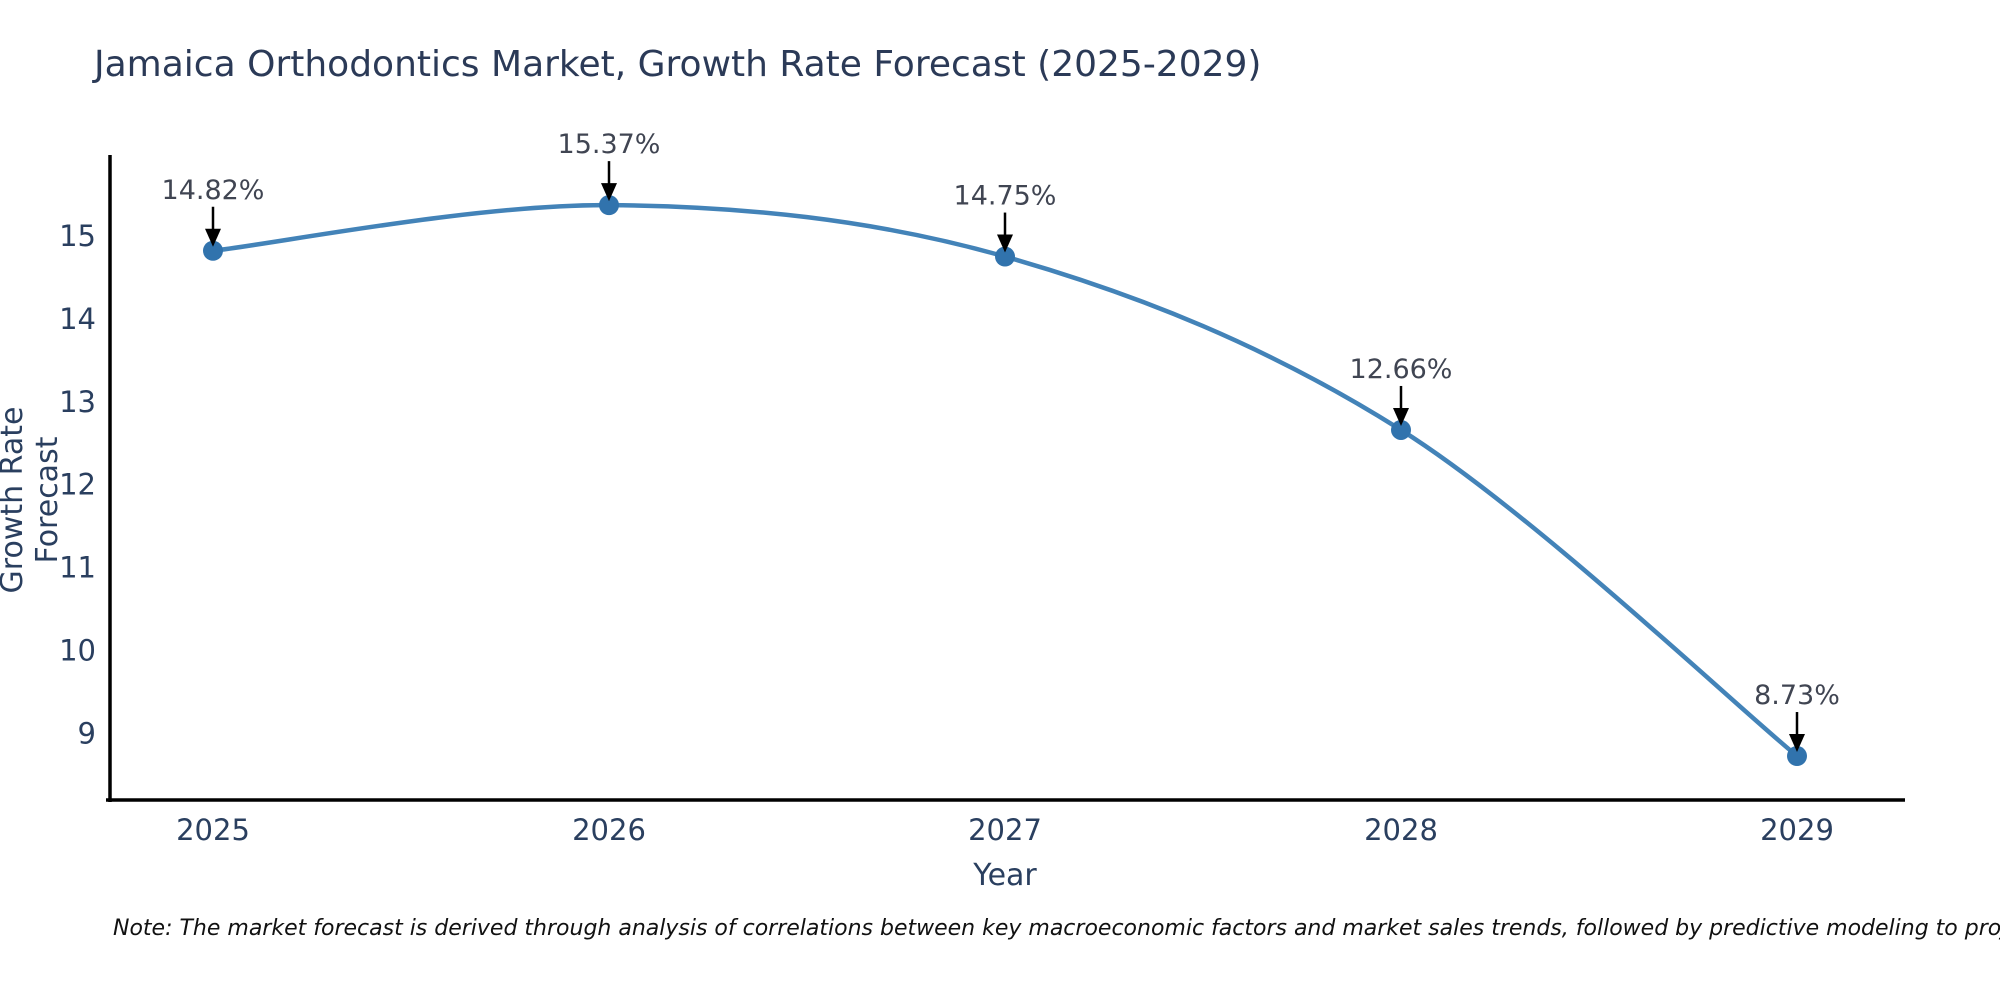 This screenshot has height=1000, width=2000. What do you see at coordinates (1401, 369) in the screenshot?
I see `data-point-label: 12.66%` at bounding box center [1401, 369].